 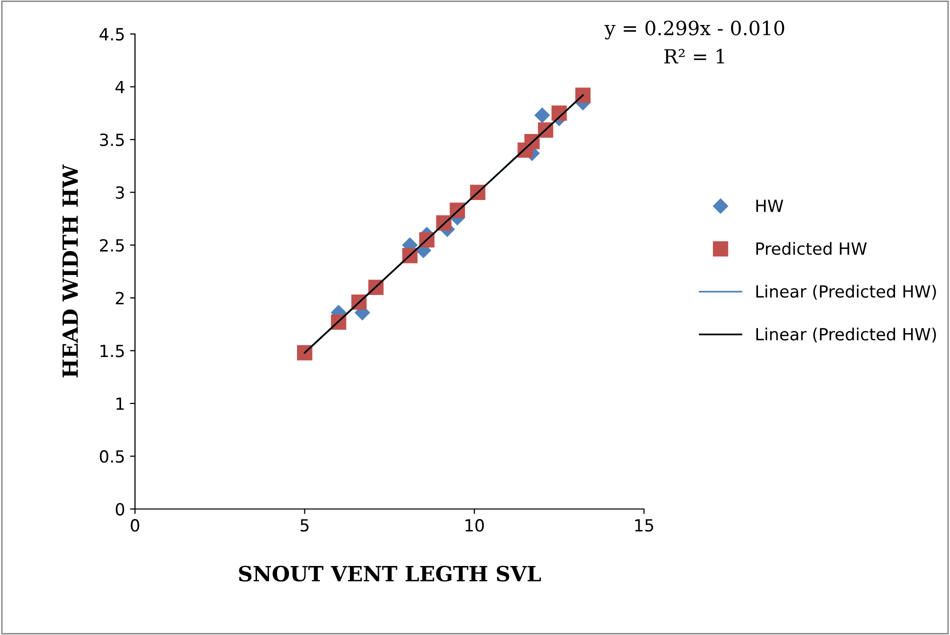 I want to click on y-tick-label: 0.5, so click(x=112, y=456).